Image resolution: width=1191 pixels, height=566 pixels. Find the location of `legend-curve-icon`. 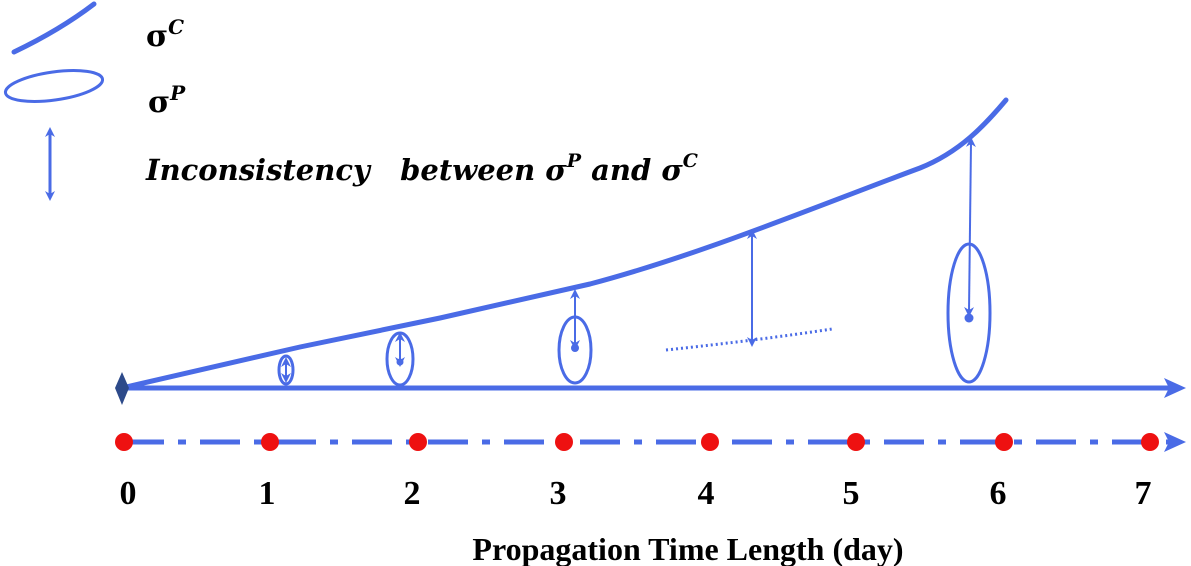

legend-curve-icon is located at coordinates (54, 28).